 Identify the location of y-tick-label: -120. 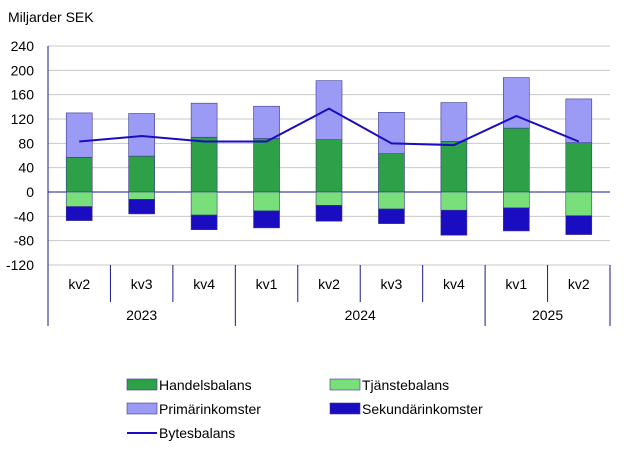
(20, 265).